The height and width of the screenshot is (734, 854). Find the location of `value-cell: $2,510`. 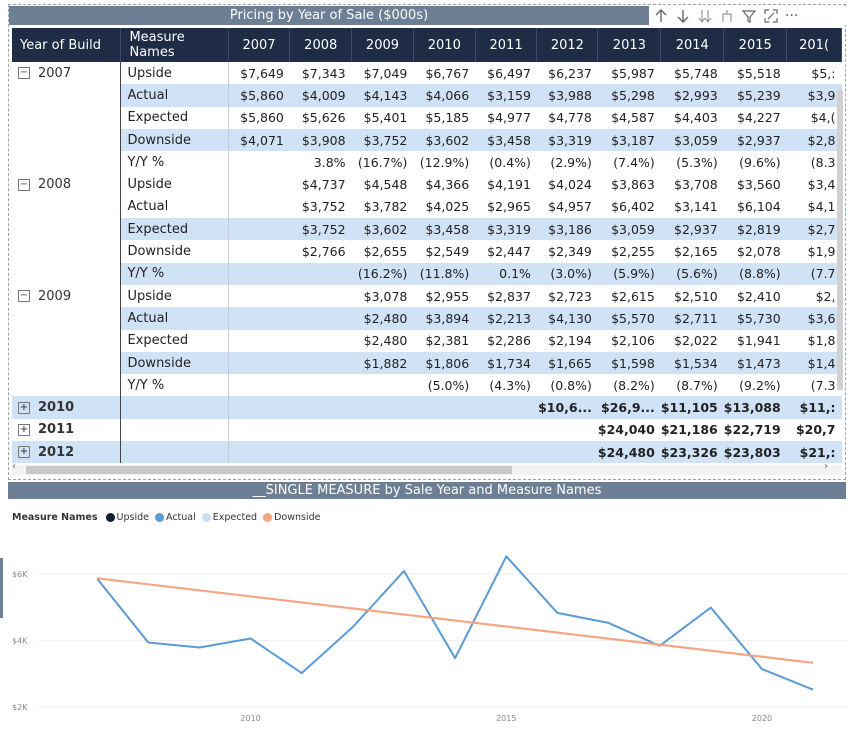

value-cell: $2,510 is located at coordinates (696, 296).